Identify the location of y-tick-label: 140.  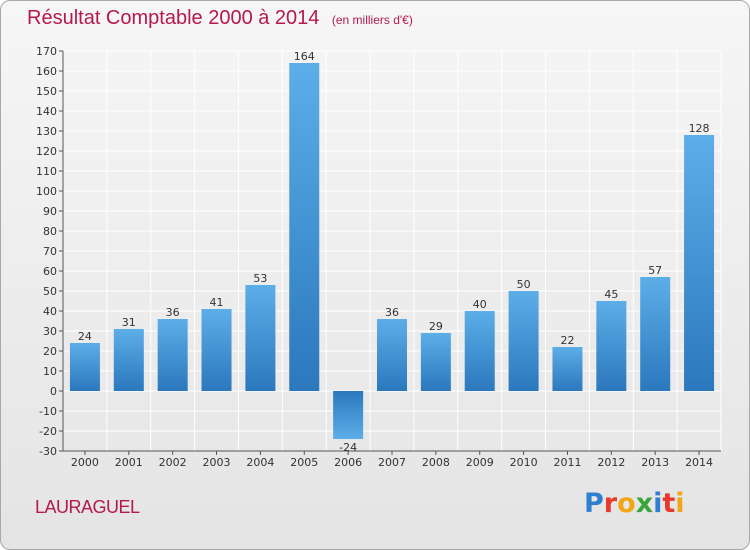
(46, 111).